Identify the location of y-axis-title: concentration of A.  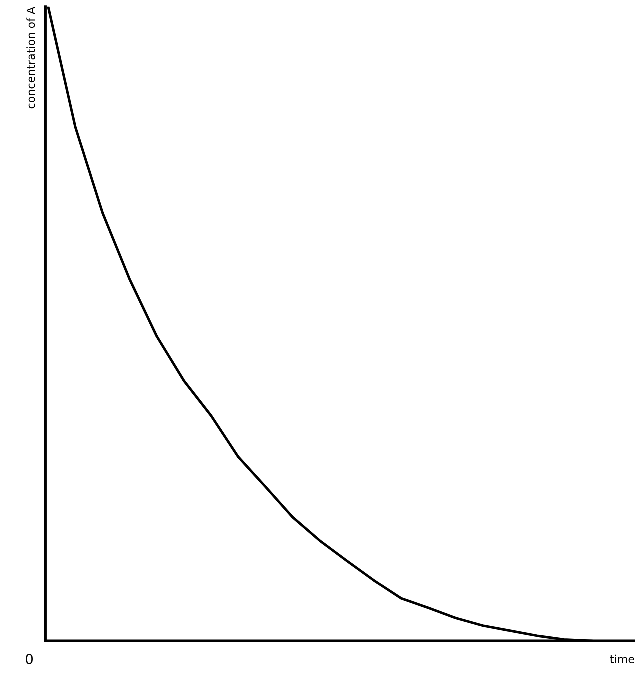
(31, 58).